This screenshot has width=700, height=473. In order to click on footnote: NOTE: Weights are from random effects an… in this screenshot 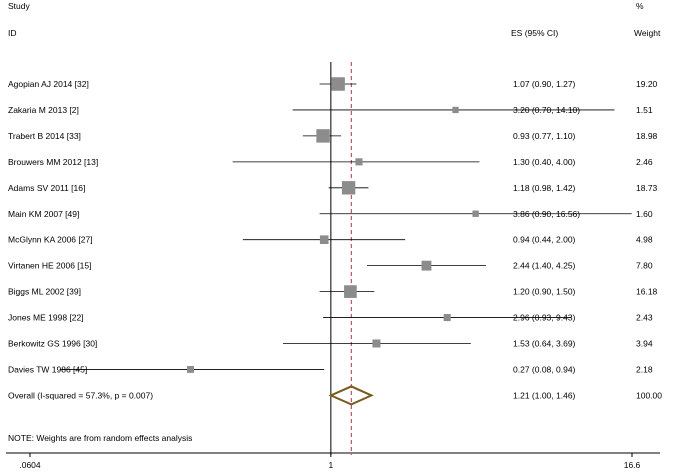, I will do `click(100, 438)`.